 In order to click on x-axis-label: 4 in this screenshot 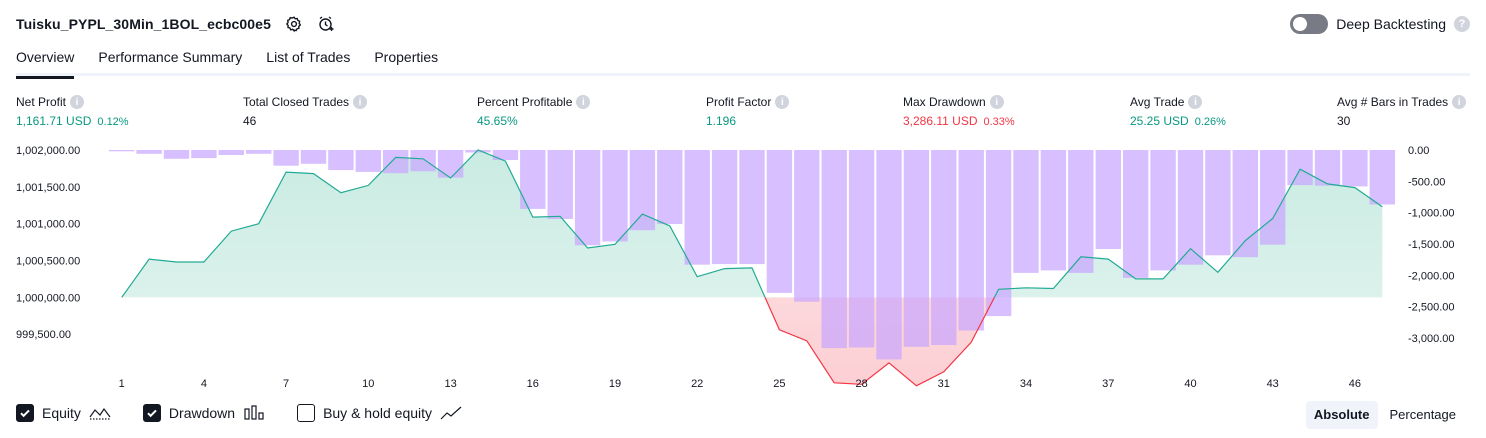, I will do `click(204, 384)`.